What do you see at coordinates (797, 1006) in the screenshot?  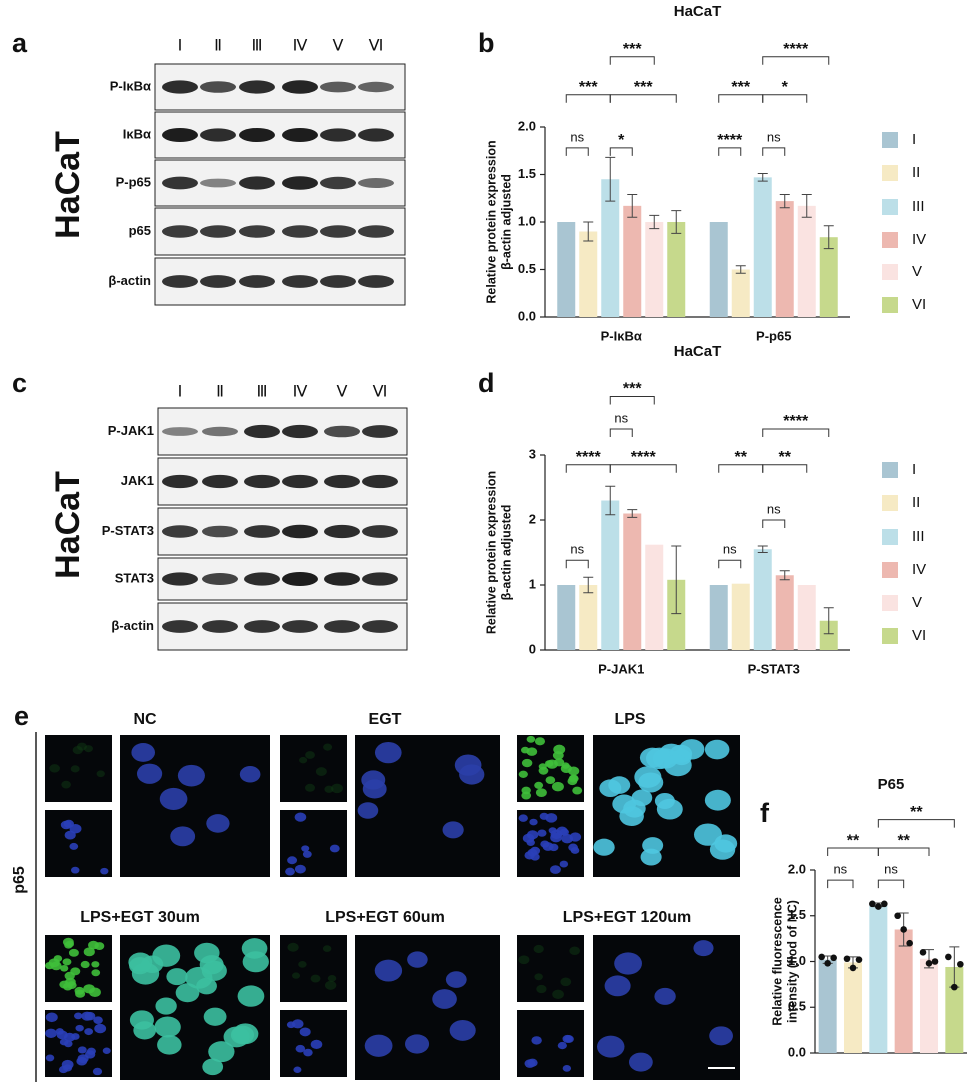 I see `y-tick-label: 0.5` at bounding box center [797, 1006].